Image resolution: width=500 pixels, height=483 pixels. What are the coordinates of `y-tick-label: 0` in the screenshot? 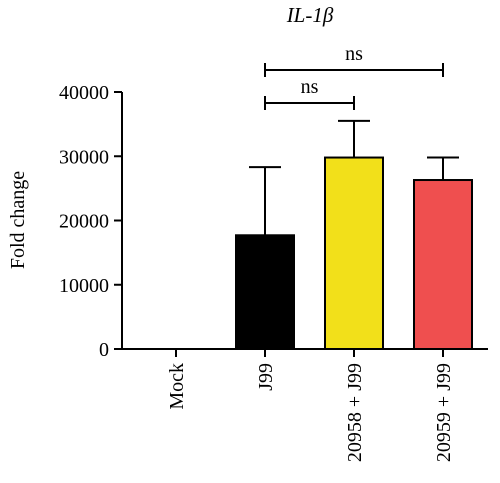 It's located at (104, 350).